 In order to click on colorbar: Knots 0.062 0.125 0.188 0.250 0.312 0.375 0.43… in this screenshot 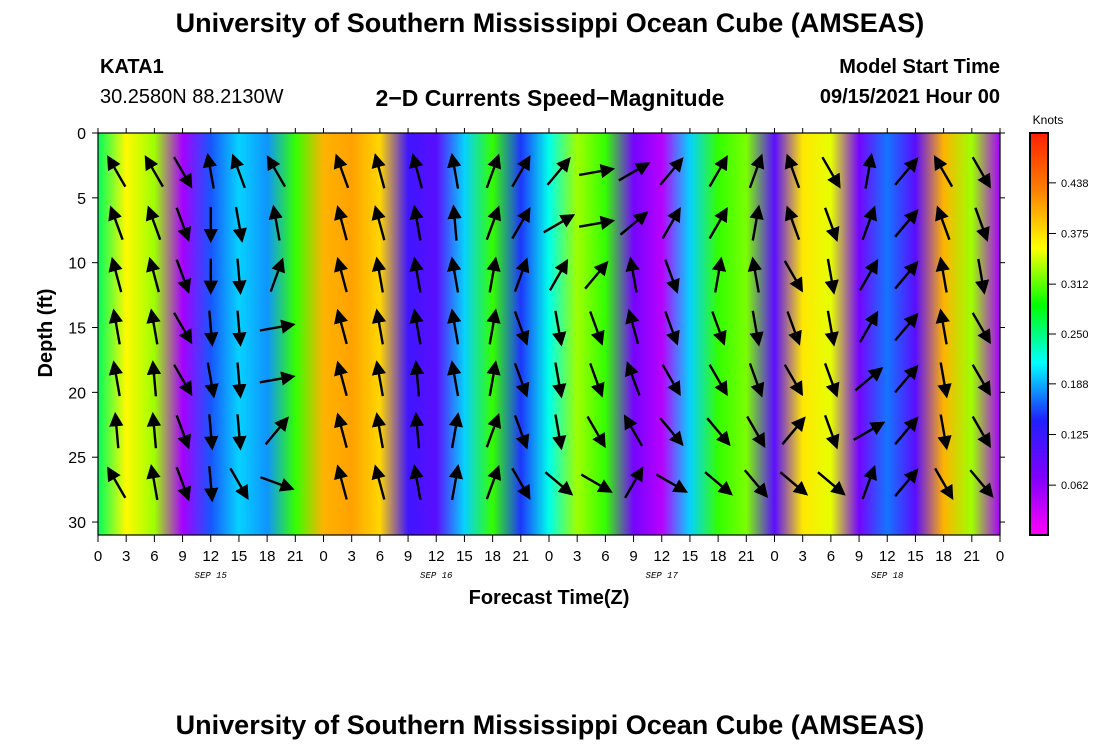, I will do `click(1059, 324)`.